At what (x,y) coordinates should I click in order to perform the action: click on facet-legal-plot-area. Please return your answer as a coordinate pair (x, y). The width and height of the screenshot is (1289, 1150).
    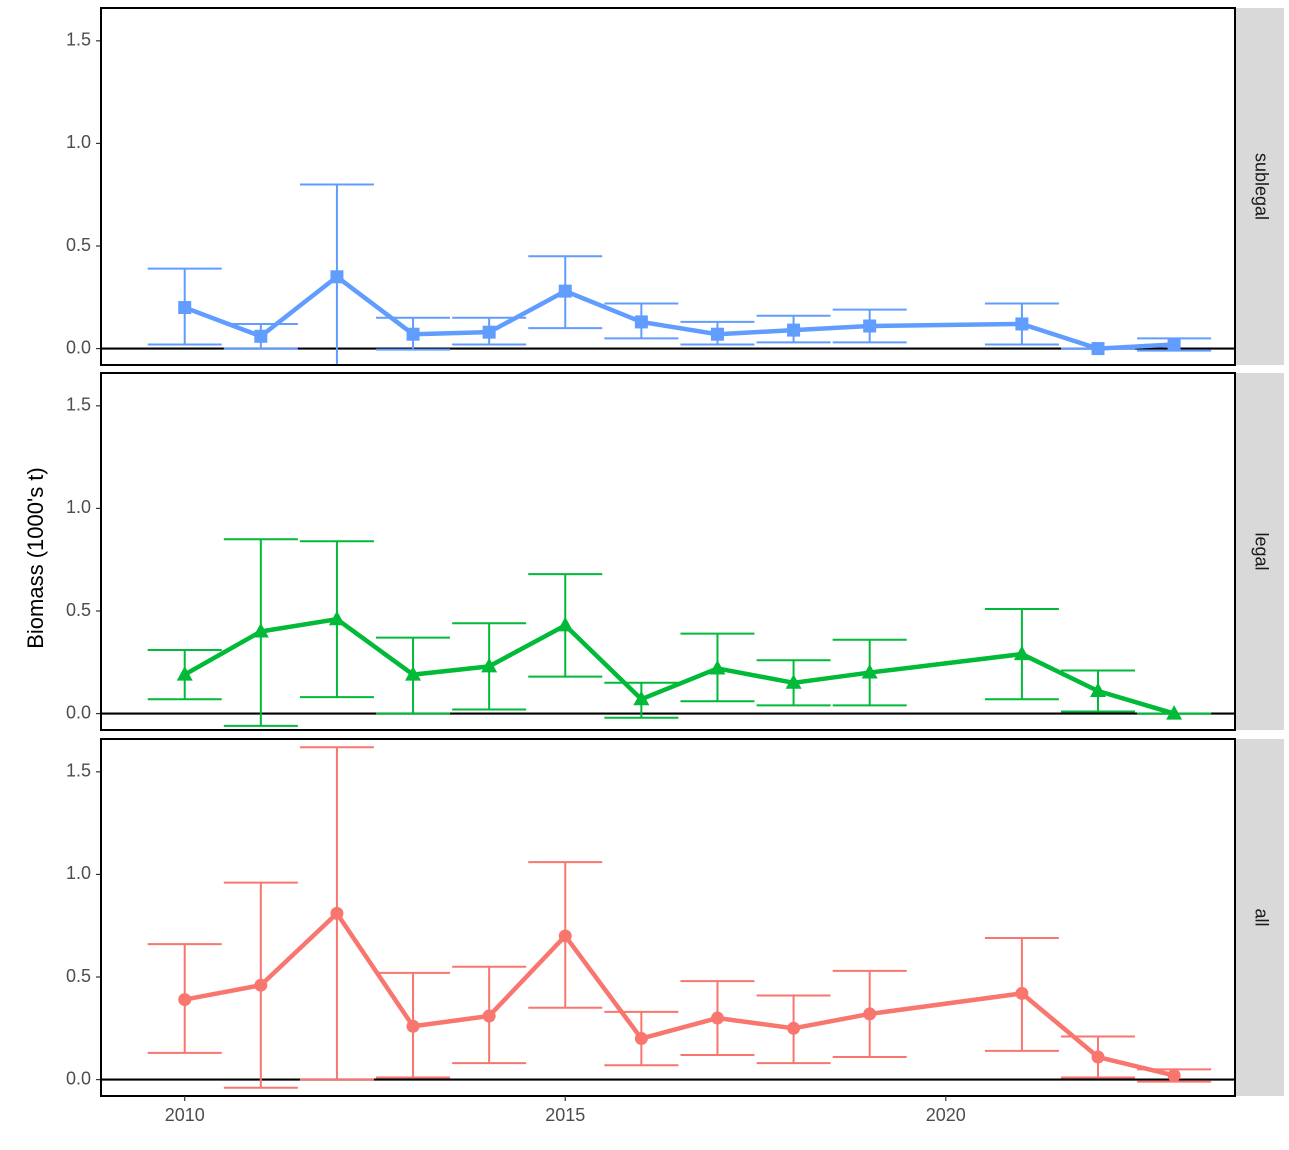
    Looking at the image, I should click on (668, 632).